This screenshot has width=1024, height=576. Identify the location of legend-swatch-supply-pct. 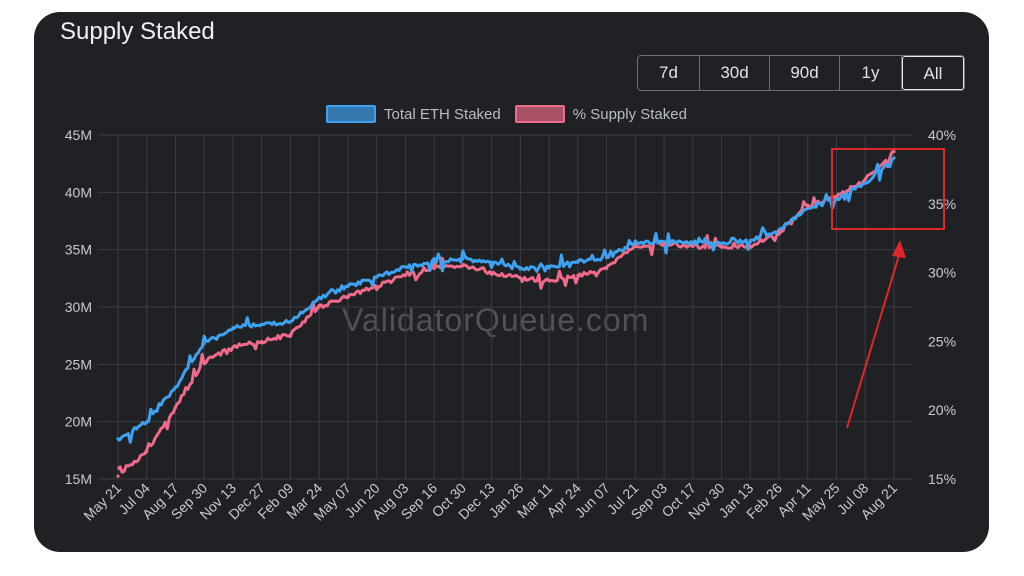
(539, 114).